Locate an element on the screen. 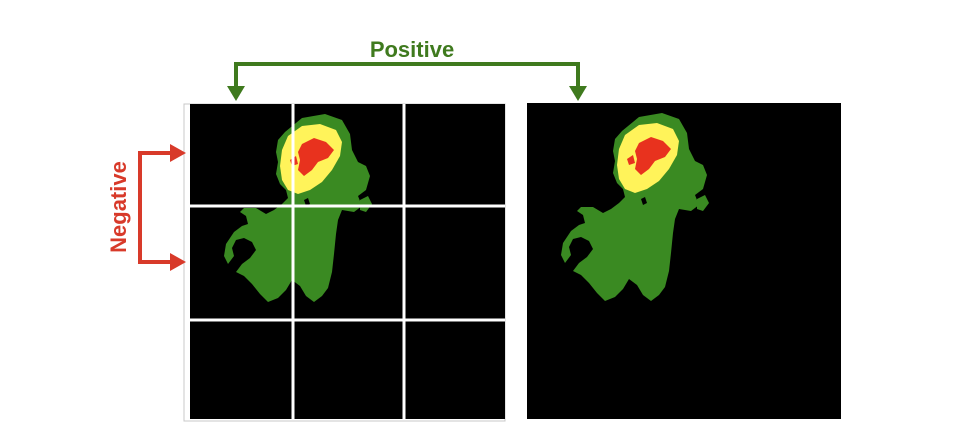 The height and width of the screenshot is (436, 960). negative-label: Negative is located at coordinates (118, 207).